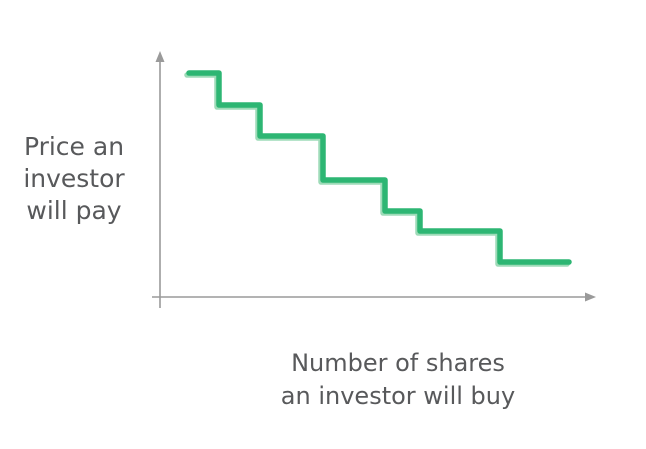  Describe the element at coordinates (74, 178) in the screenshot. I see `y-axis-label: Price an investor will pay` at that location.